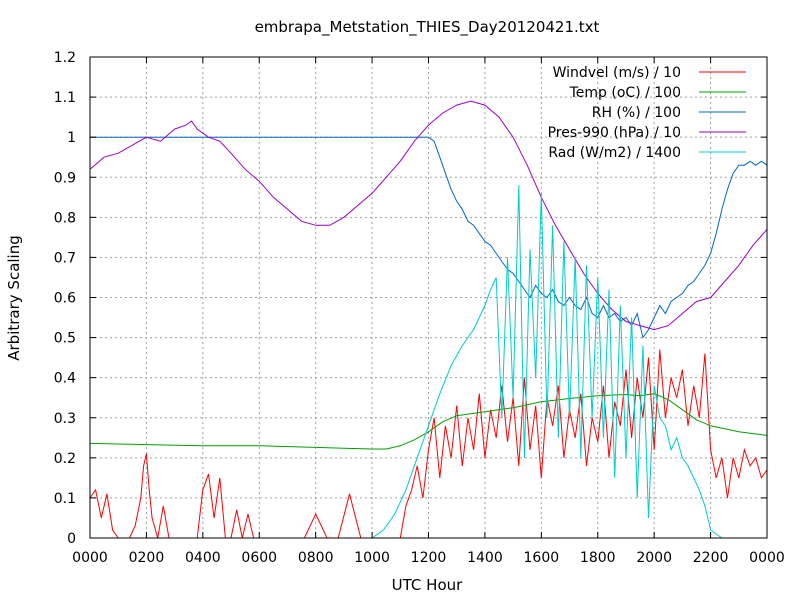 This screenshot has height=600, width=800. I want to click on y-tick-label: 0.8, so click(65, 218).